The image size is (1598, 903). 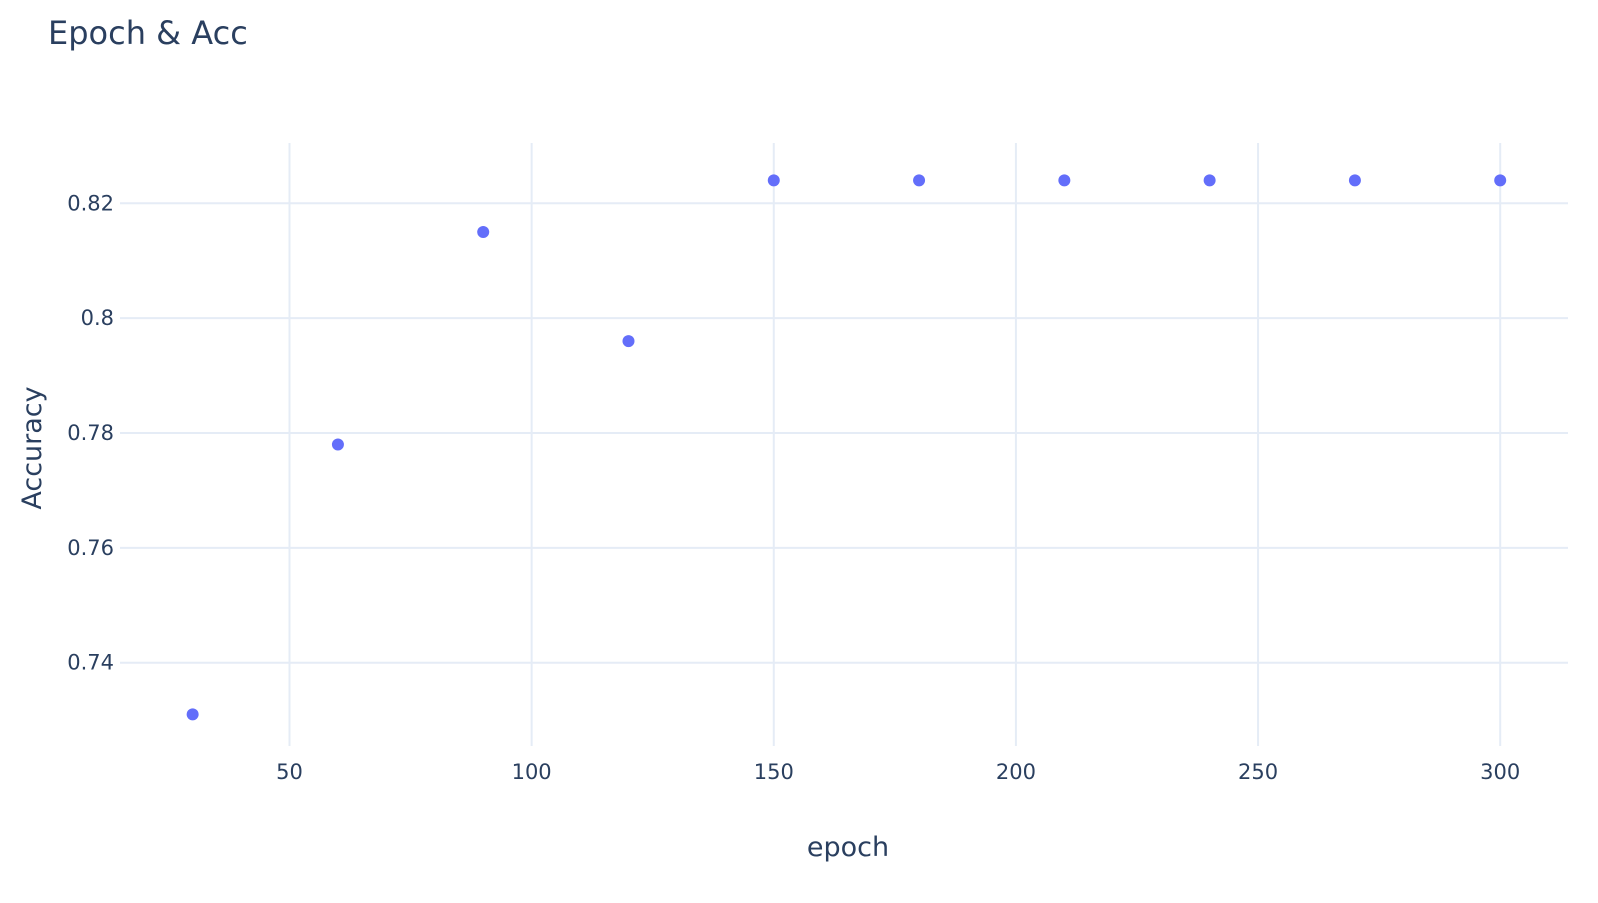 What do you see at coordinates (898, 772) in the screenshot?
I see `x-tick-labels: 50 100 150 200 250 300` at bounding box center [898, 772].